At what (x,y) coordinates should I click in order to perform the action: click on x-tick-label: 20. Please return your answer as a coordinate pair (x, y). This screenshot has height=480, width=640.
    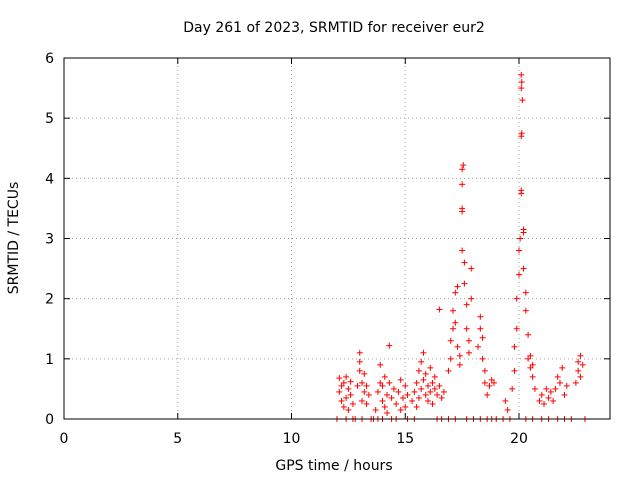
    Looking at the image, I should click on (519, 439).